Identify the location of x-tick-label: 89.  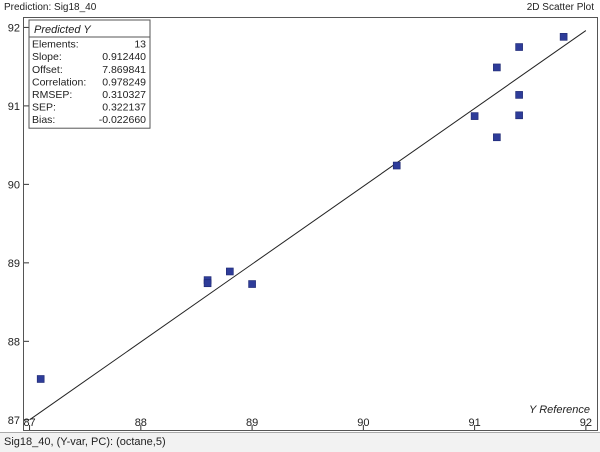
(252, 423).